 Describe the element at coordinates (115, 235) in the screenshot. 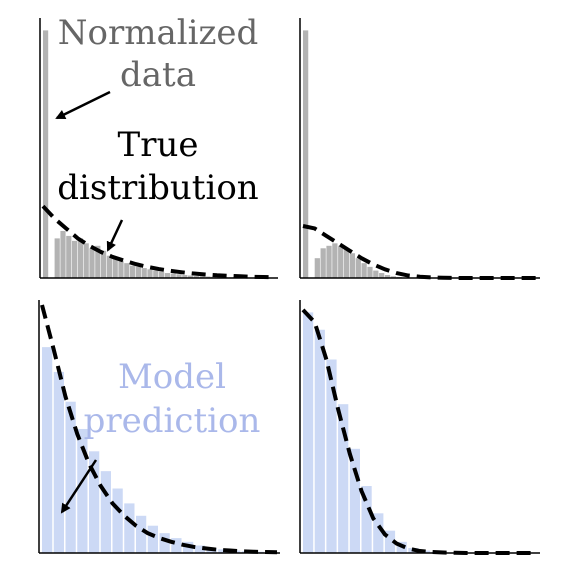

I see `true-distribution-arrow` at that location.